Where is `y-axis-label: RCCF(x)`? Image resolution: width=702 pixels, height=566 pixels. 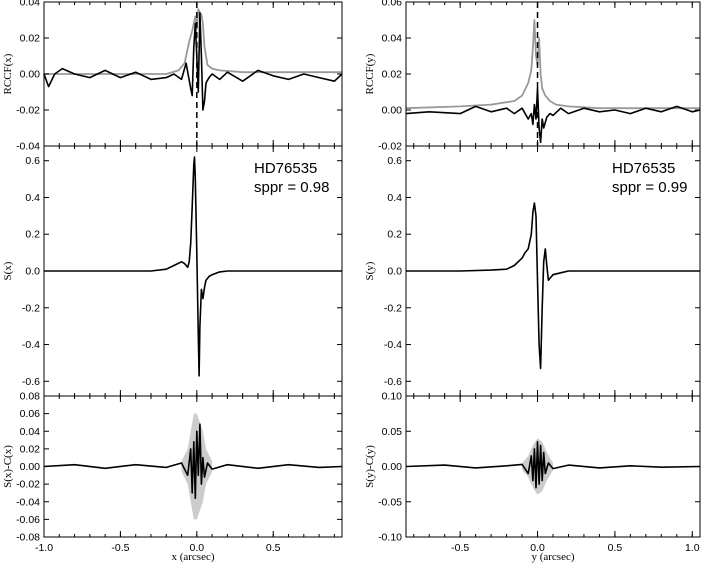
y-axis-label: RCCF(x) is located at coordinates (8, 73).